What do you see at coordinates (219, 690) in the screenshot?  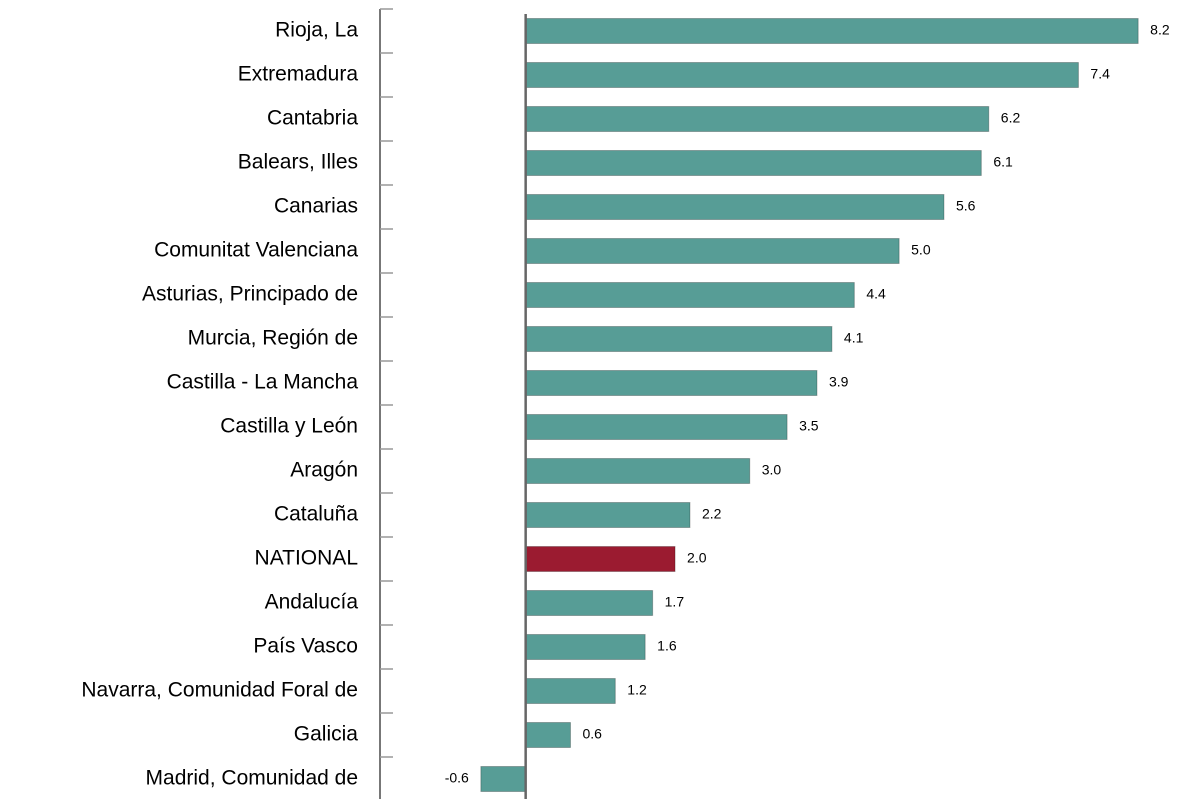 I see `category-label: Navarra, Comunidad Foral de` at bounding box center [219, 690].